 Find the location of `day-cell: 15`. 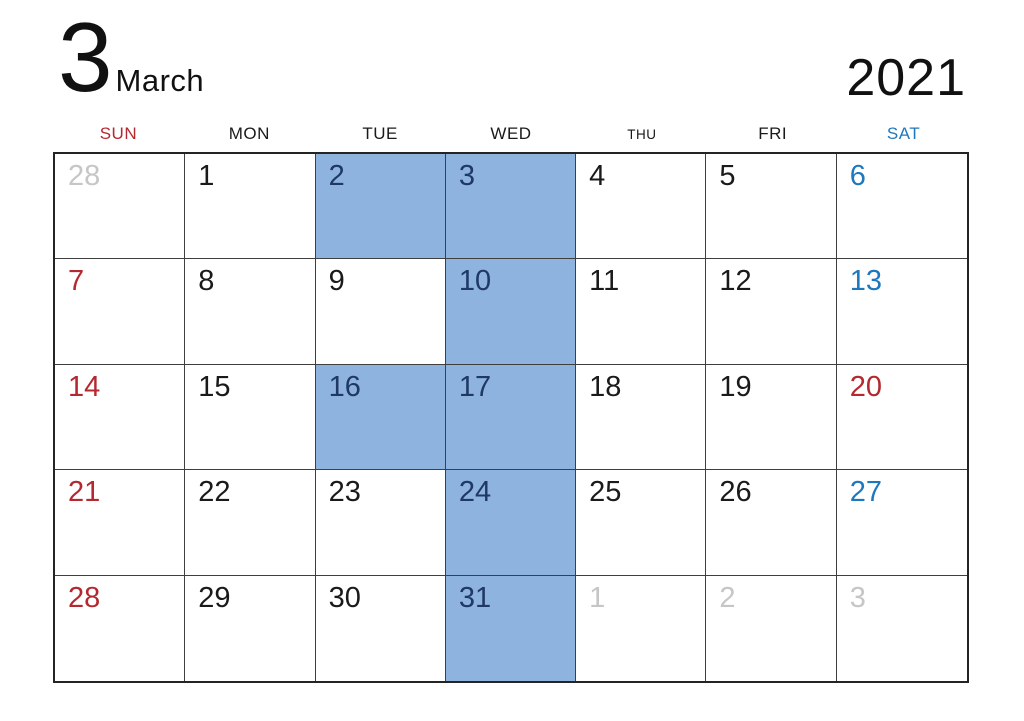

day-cell: 15 is located at coordinates (250, 417).